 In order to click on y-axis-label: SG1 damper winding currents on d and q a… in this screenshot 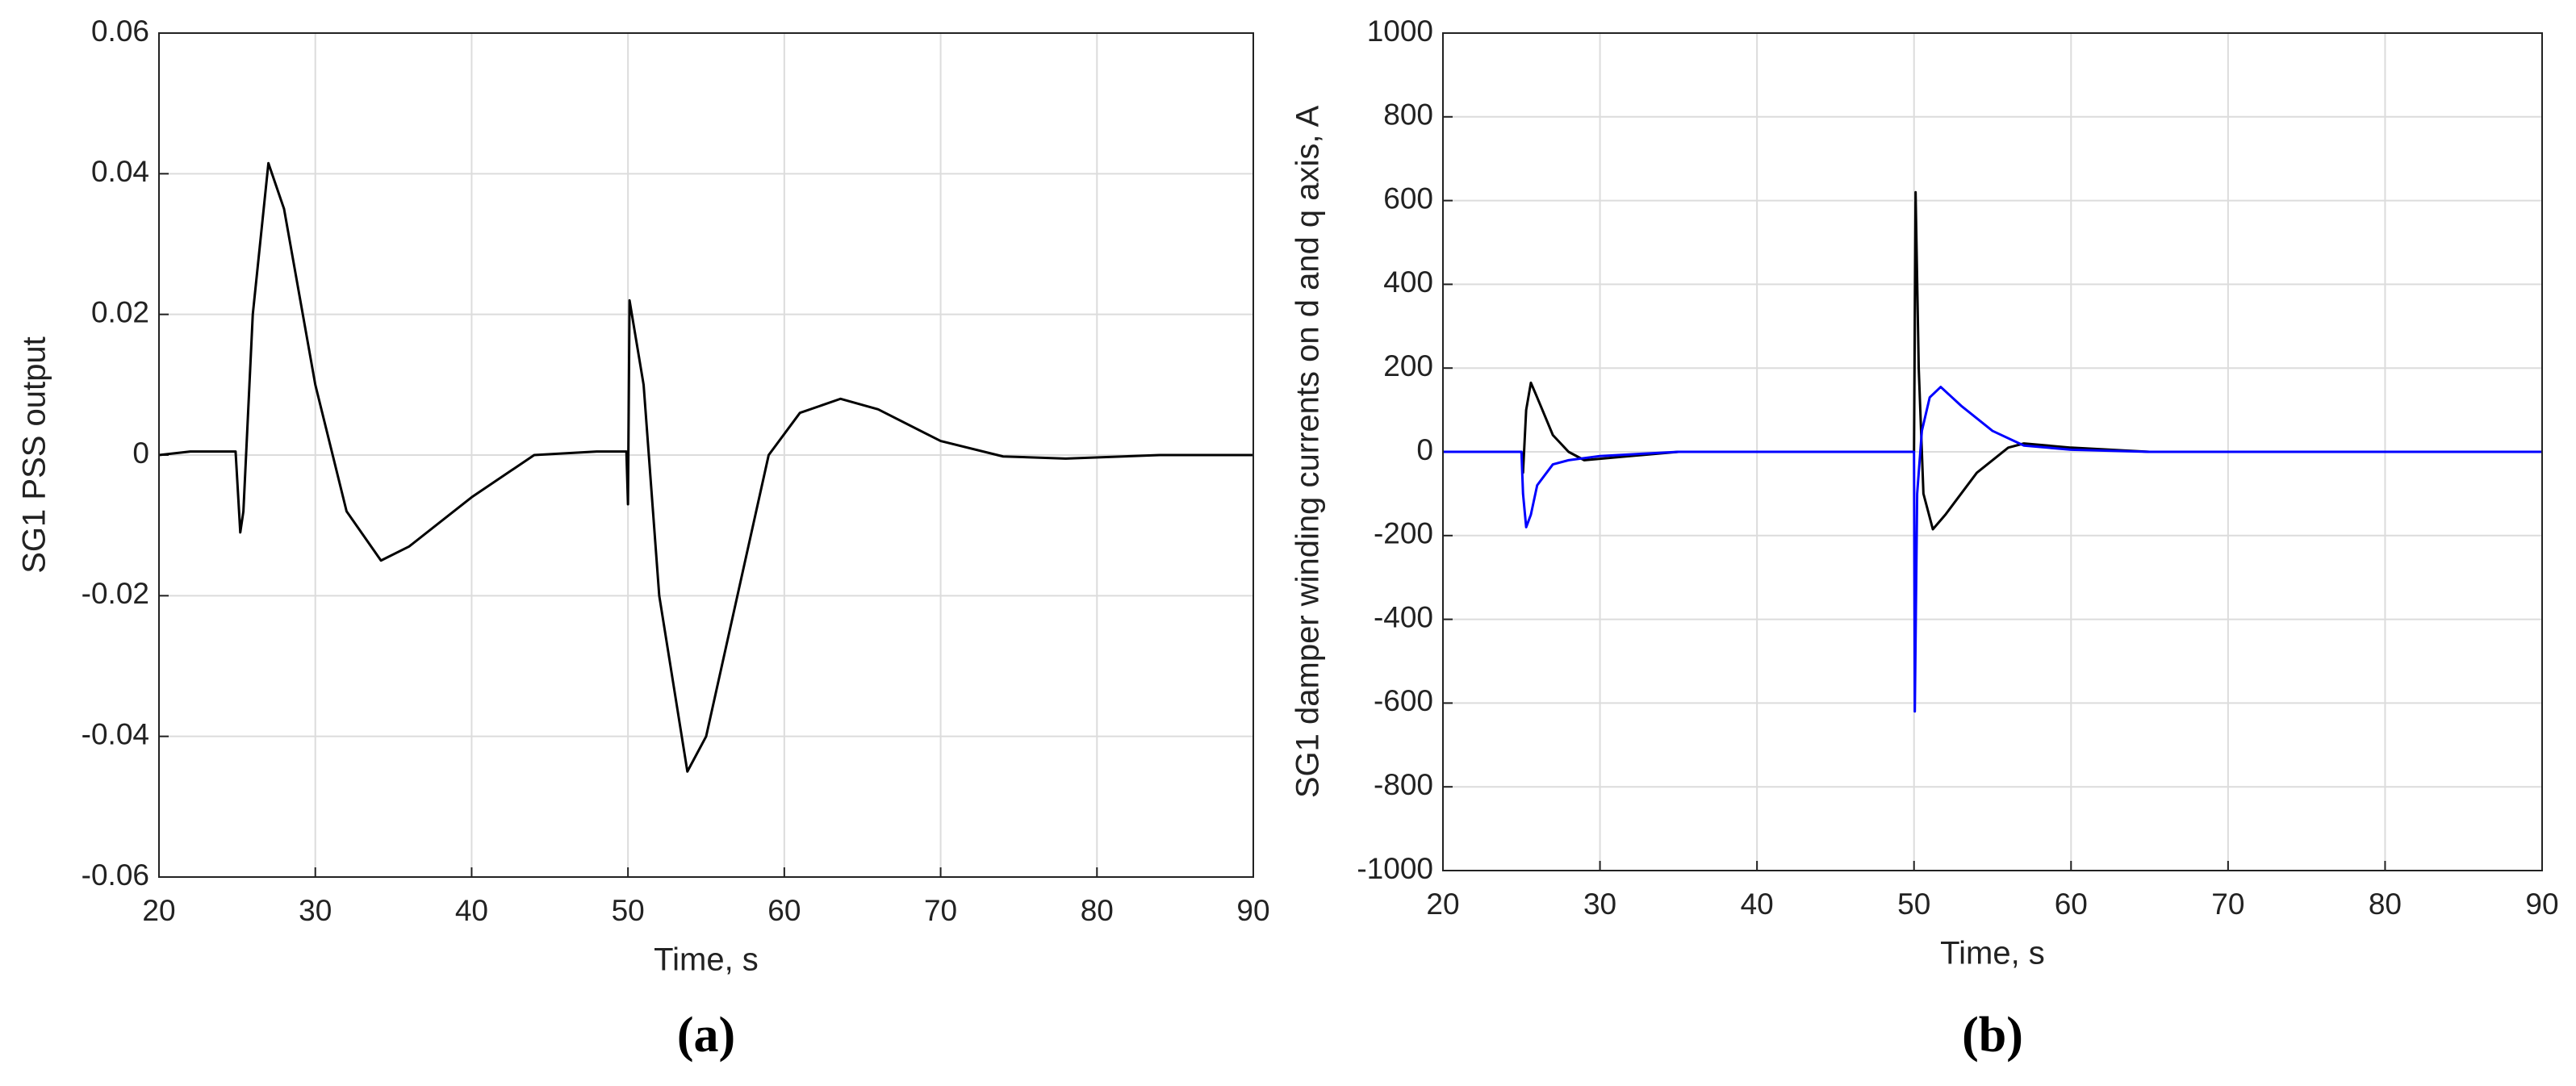, I will do `click(1308, 453)`.